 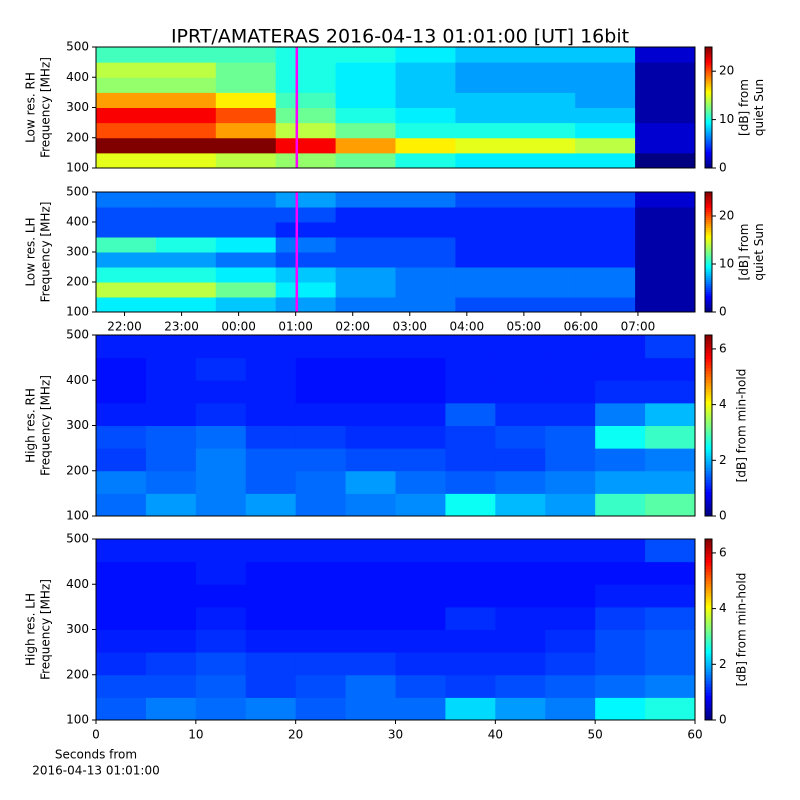 I want to click on x-tick-label: 06:00, so click(x=581, y=327).